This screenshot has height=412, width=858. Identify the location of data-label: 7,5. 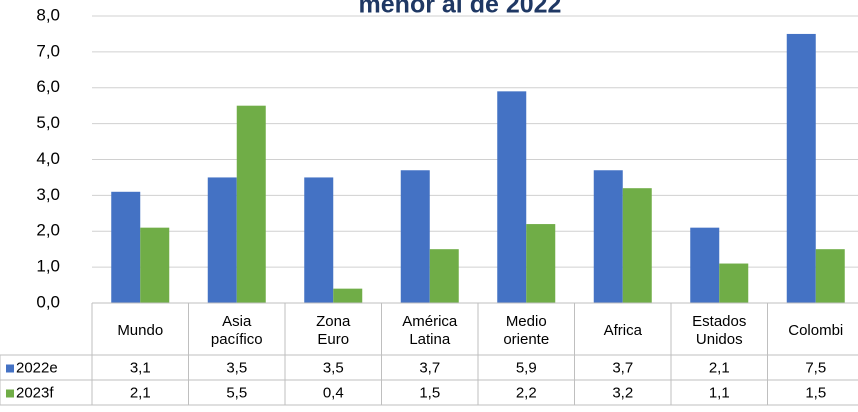
(815, 367).